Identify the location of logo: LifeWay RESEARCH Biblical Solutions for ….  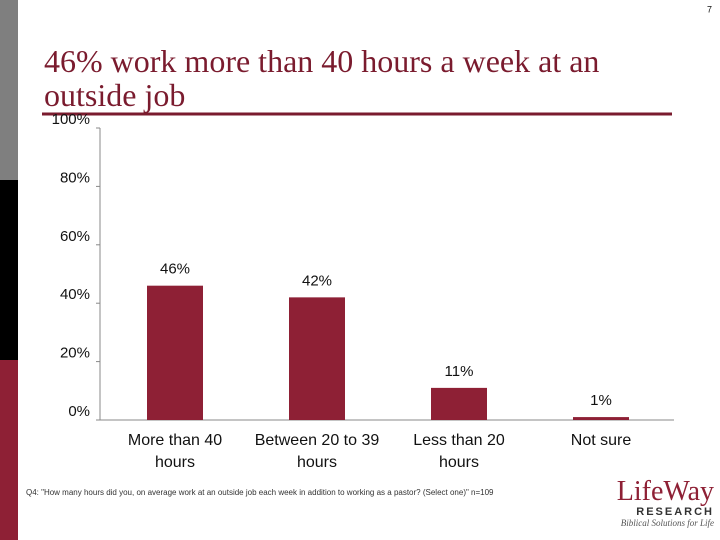
(646, 502).